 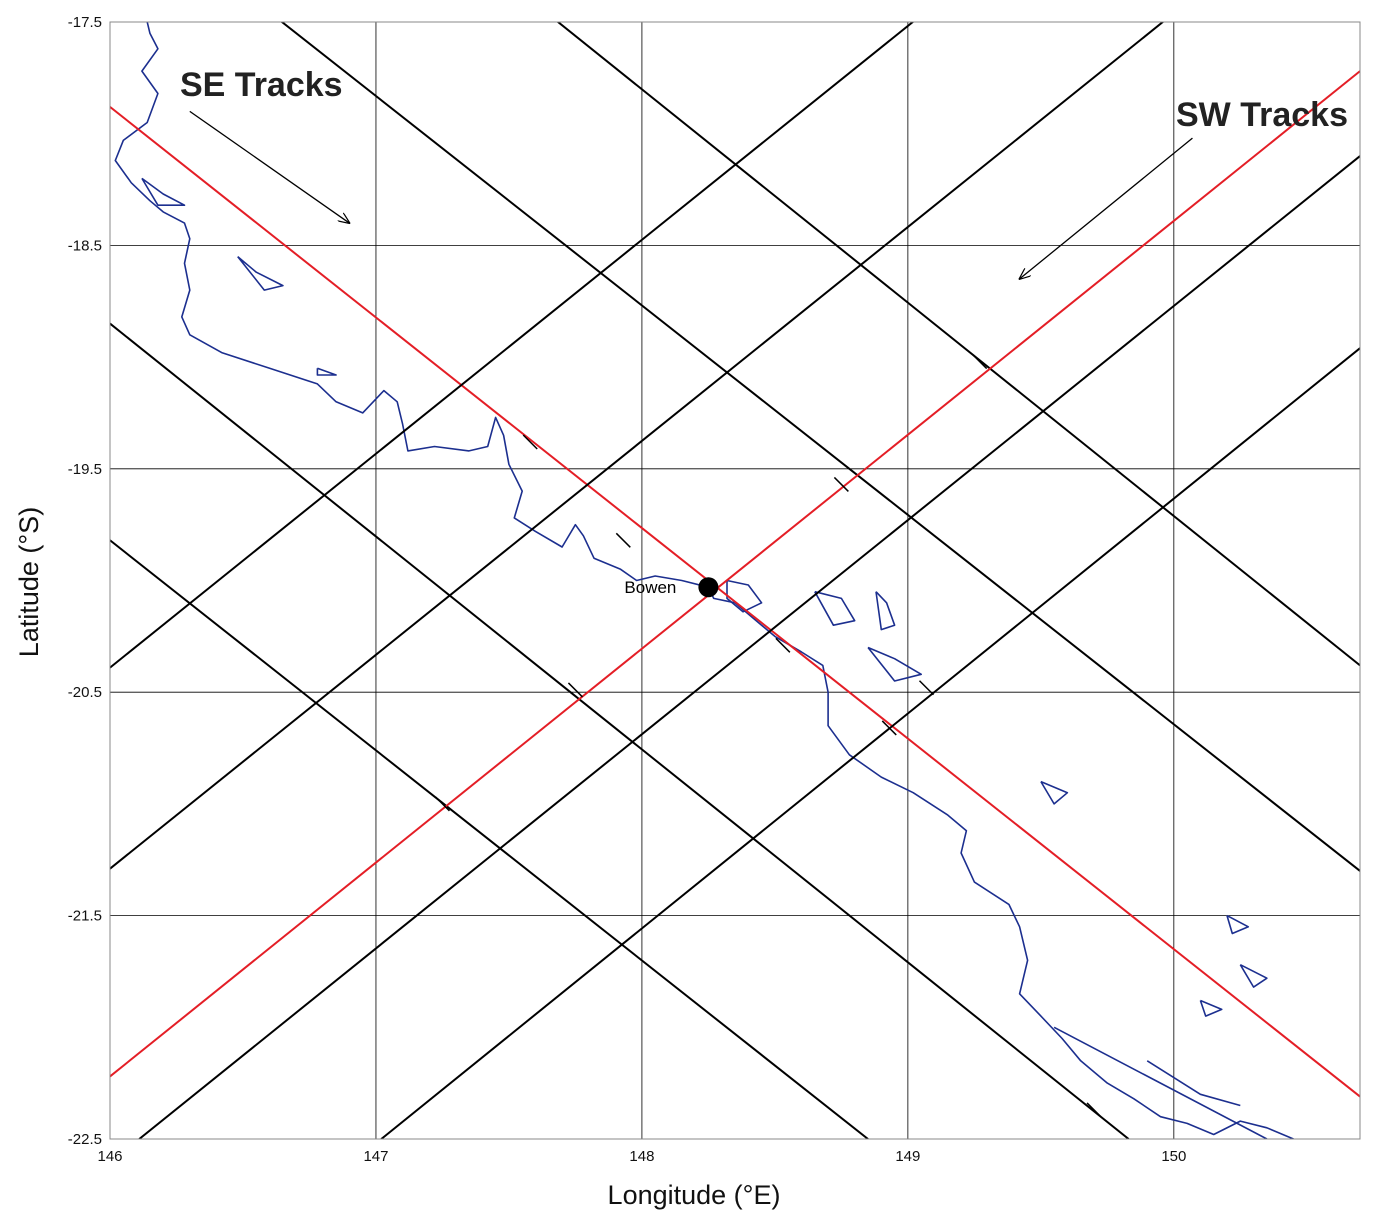 I want to click on y-tick-label-0: -17.5, so click(x=85, y=22).